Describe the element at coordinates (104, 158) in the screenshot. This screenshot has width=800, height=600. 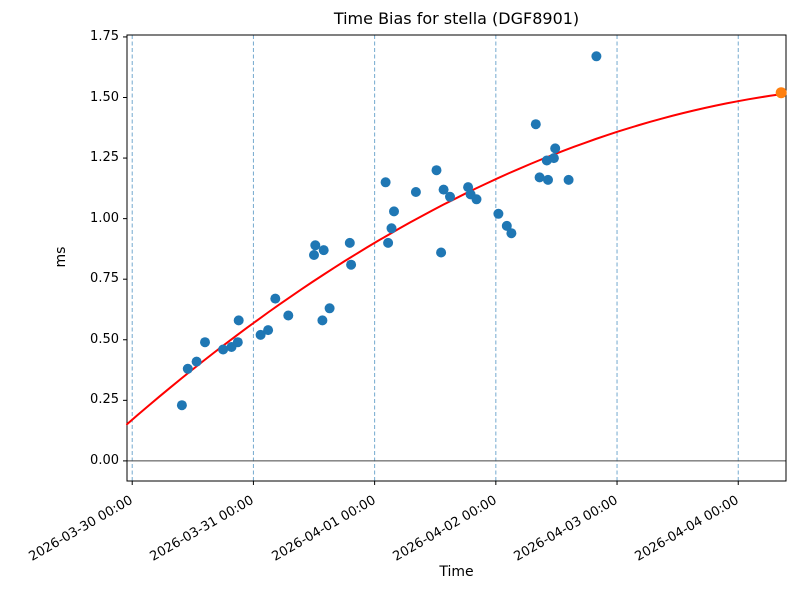
I see `y-tick-label: 1.25` at that location.